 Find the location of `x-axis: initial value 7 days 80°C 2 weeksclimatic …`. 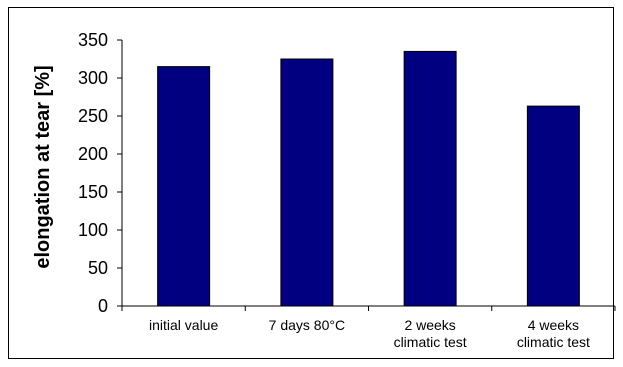

x-axis: initial value 7 days 80°C 2 weeksclimatic … is located at coordinates (368, 327).